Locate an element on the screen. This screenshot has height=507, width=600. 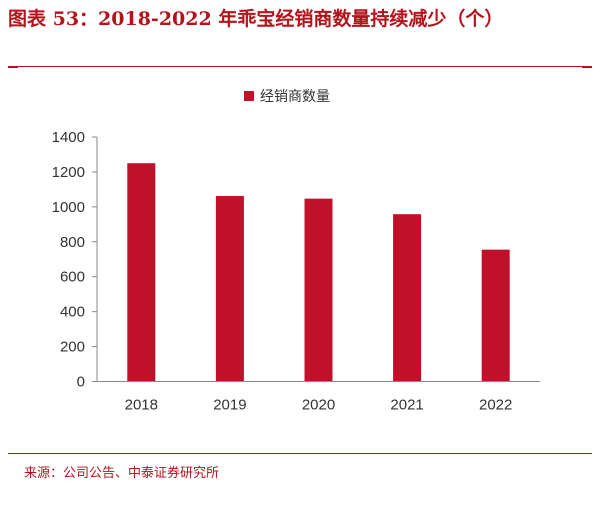
x-axis: 2018 2019 2020 2021 2022 is located at coordinates (318, 397).